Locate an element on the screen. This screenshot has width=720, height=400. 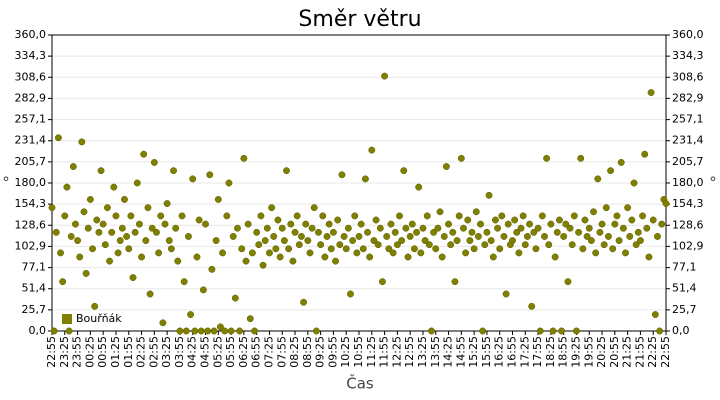
x-tick-label: 23:55 is located at coordinates (77, 352).